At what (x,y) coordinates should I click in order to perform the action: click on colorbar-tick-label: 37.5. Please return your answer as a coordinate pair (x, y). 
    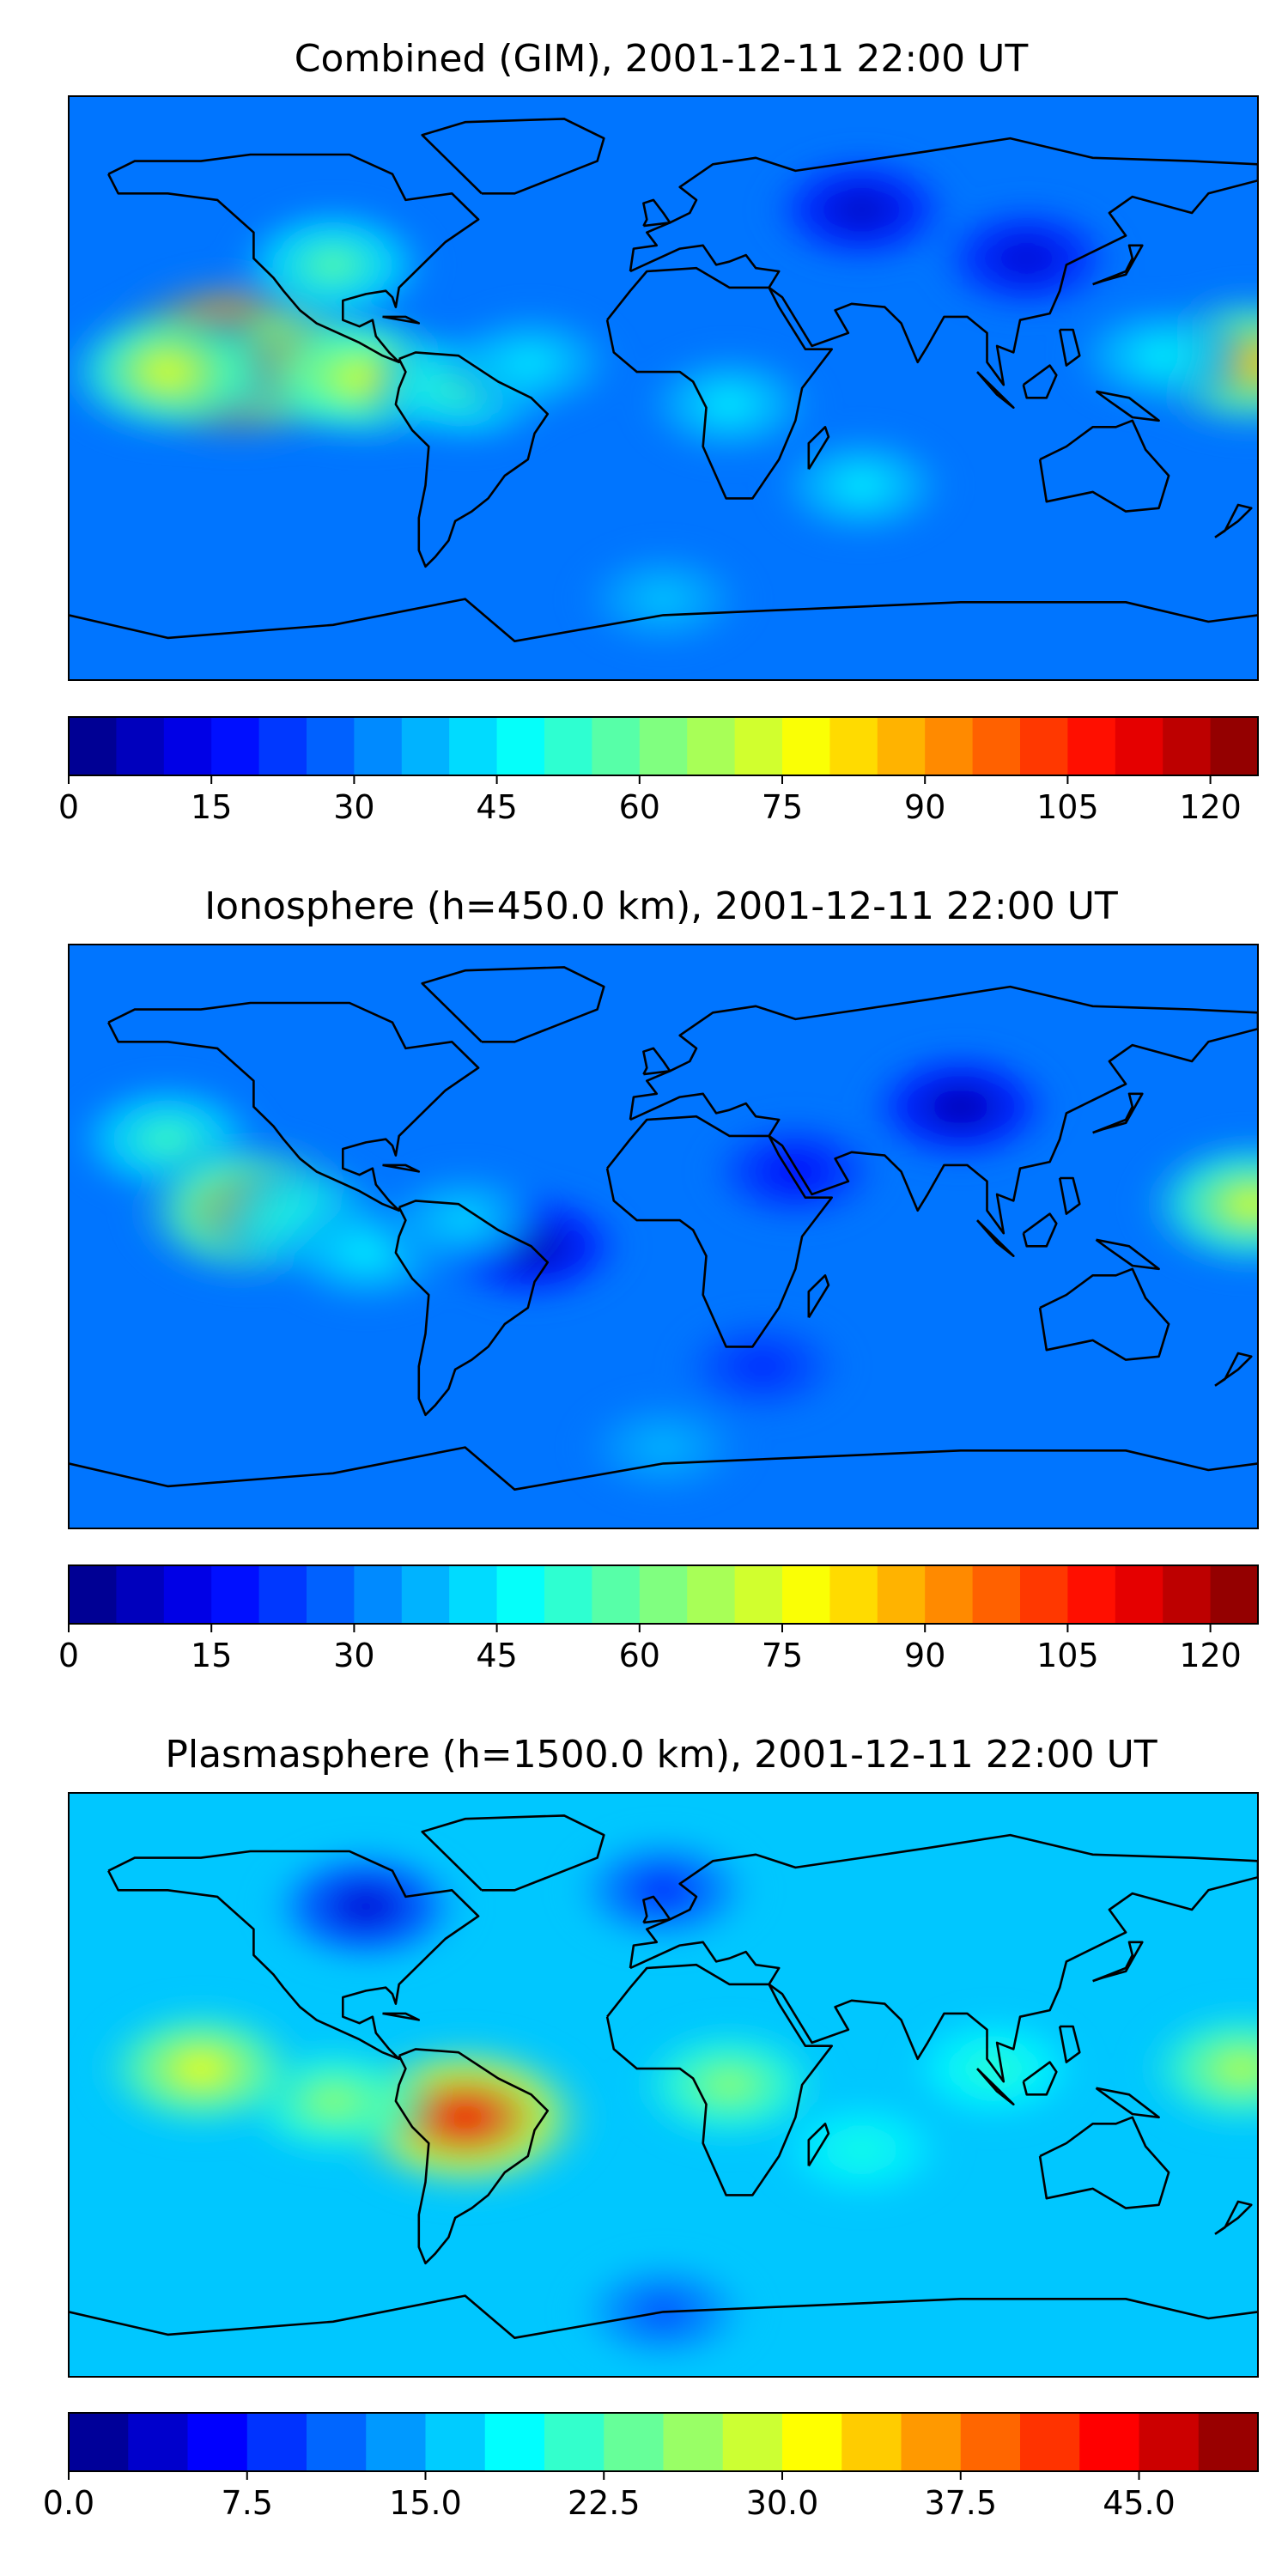
    Looking at the image, I should click on (961, 2503).